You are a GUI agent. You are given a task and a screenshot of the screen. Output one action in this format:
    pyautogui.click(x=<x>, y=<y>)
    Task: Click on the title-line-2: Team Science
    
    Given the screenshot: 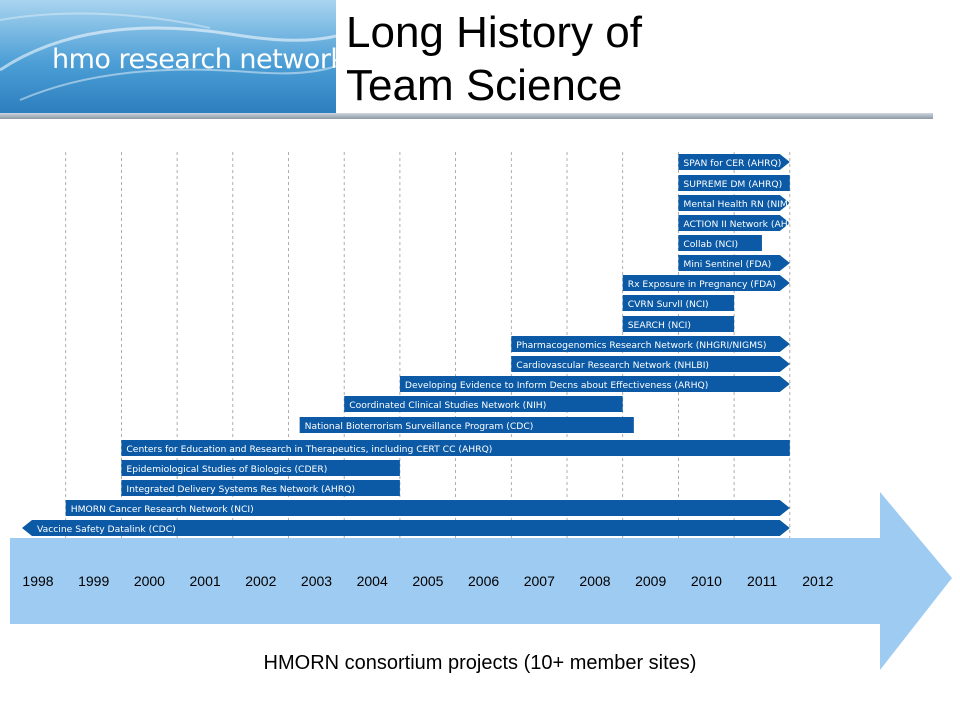 What is the action you would take?
    pyautogui.click(x=484, y=85)
    